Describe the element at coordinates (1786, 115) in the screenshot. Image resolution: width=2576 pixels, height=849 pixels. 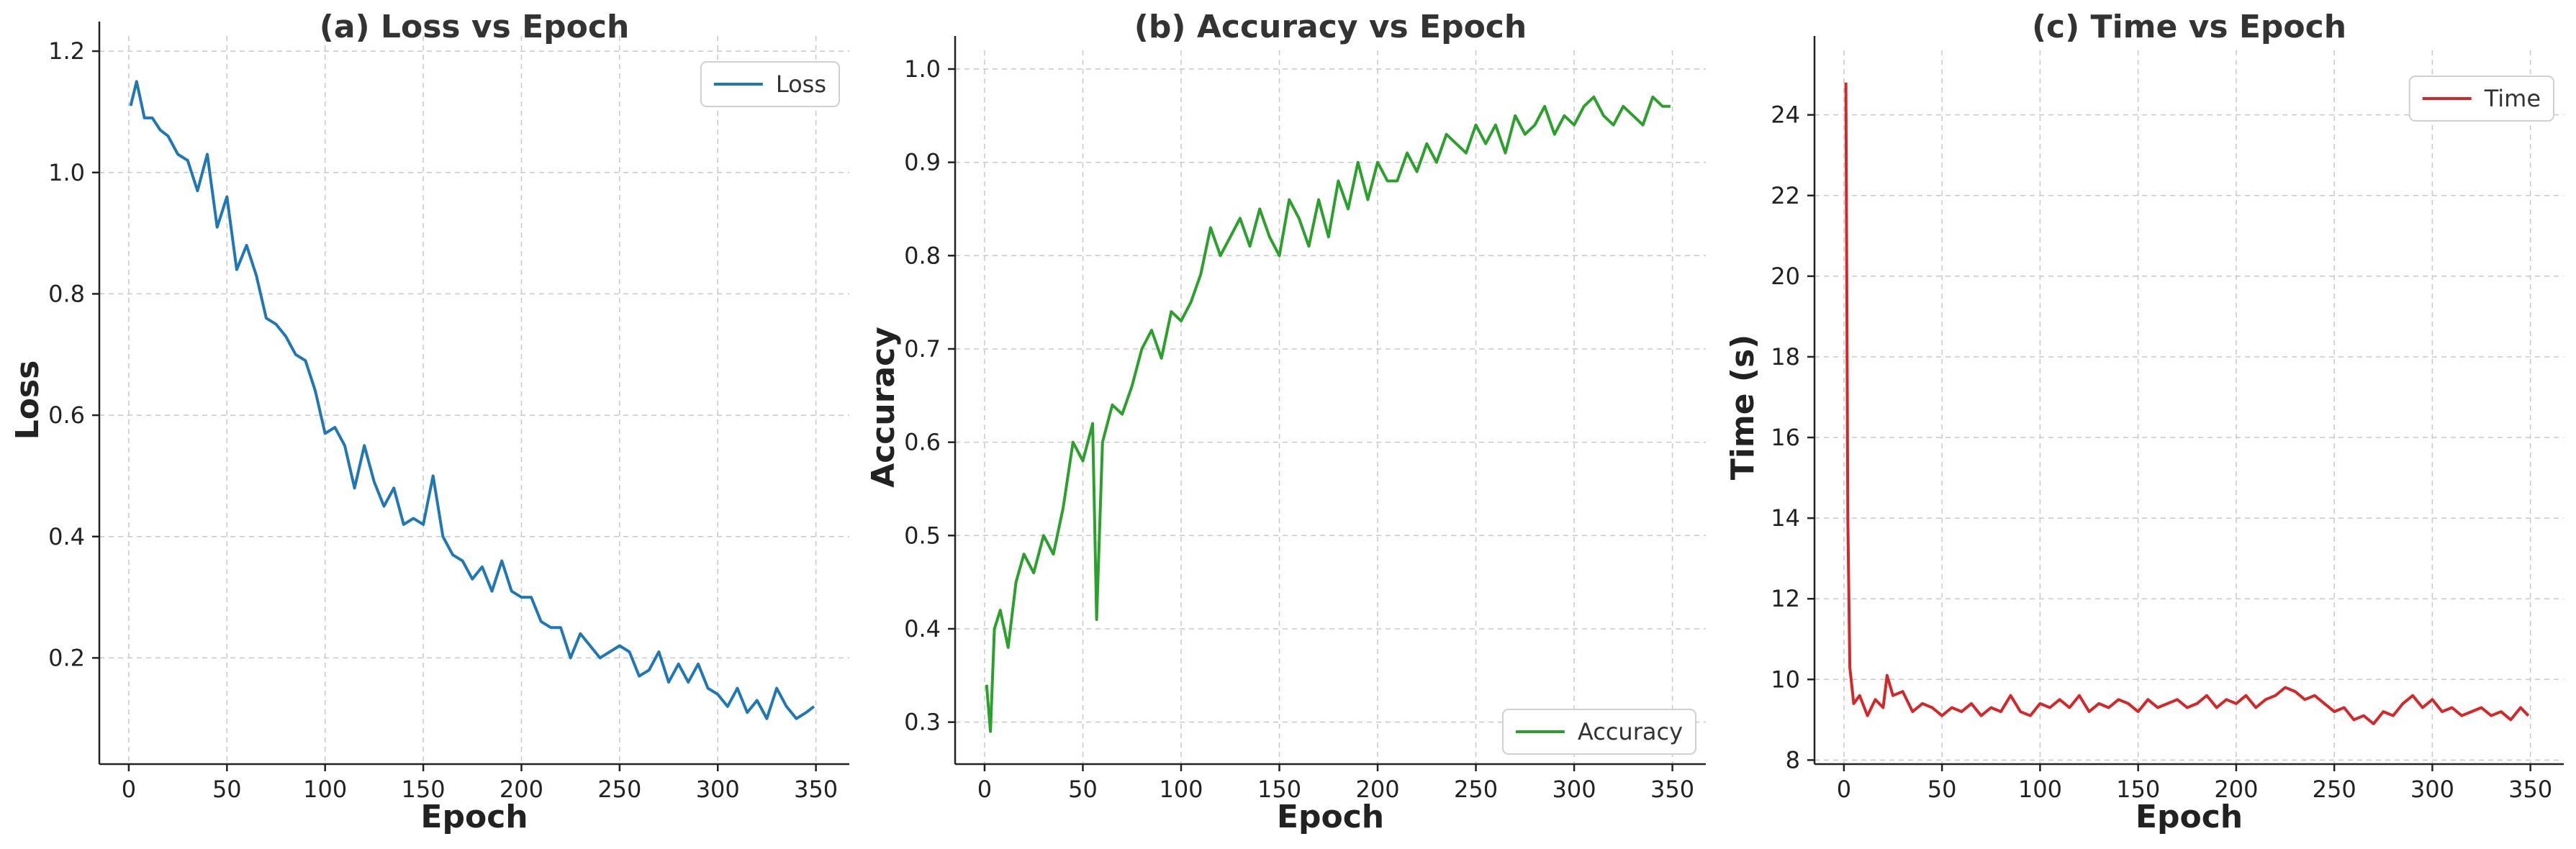
I see `y-tick-label: 24` at that location.